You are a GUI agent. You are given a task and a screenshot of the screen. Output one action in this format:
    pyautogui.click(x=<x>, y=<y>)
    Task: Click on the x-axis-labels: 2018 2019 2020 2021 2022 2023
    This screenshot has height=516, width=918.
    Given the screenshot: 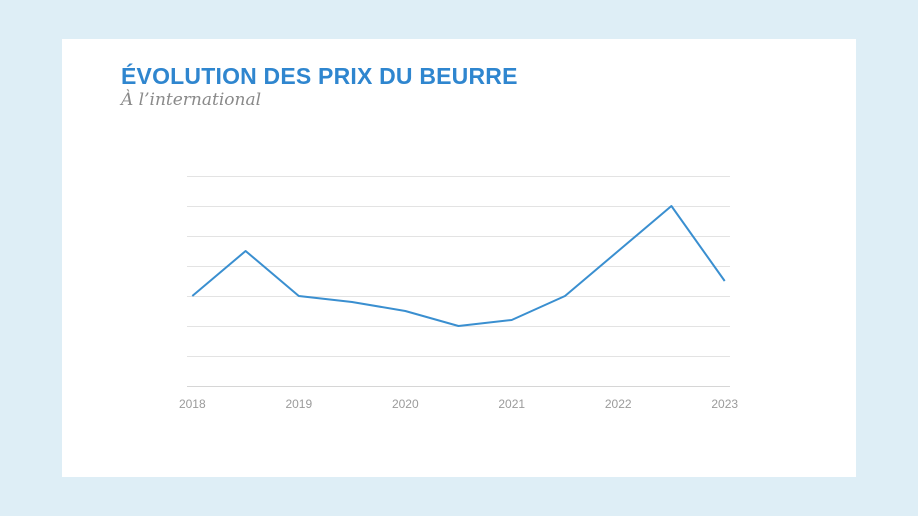 What is the action you would take?
    pyautogui.click(x=458, y=404)
    